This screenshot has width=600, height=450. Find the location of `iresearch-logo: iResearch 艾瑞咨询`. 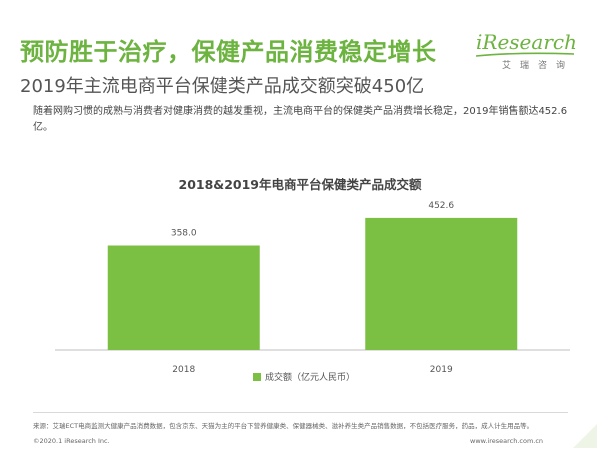

iresearch-logo: iResearch 艾瑞咨询 is located at coordinates (526, 52).